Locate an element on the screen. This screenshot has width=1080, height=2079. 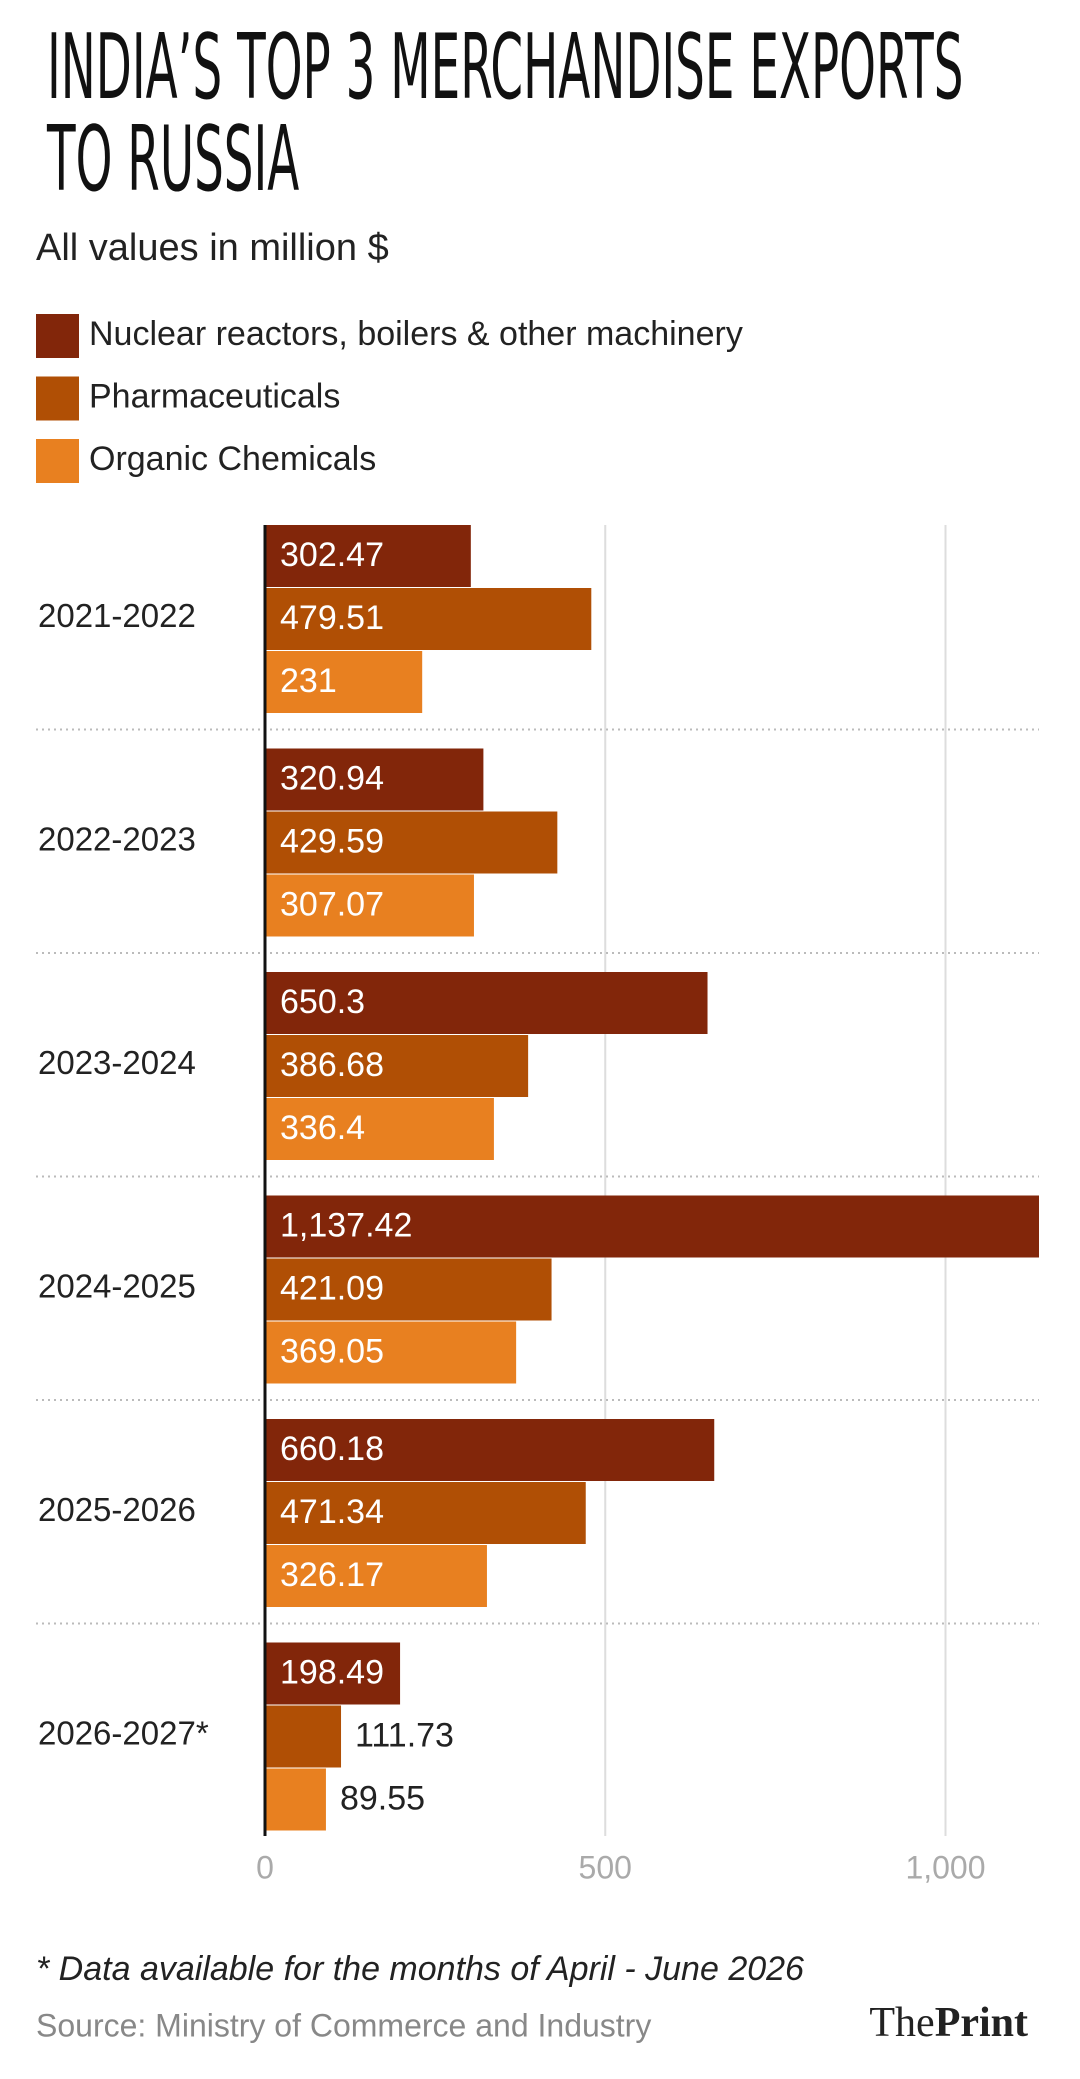
value-label: 336.4 is located at coordinates (322, 1128).